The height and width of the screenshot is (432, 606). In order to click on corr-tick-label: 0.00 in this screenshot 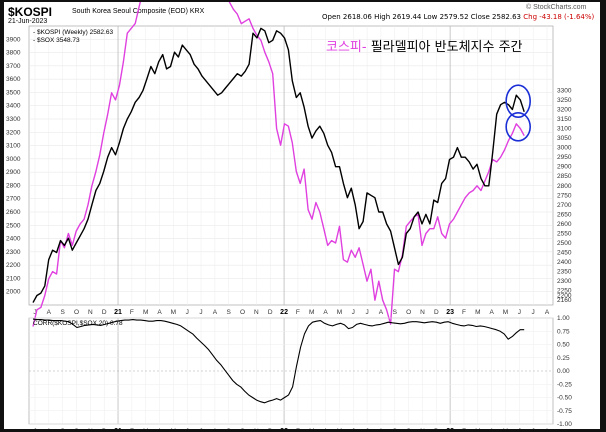, I will do `click(563, 371)`.